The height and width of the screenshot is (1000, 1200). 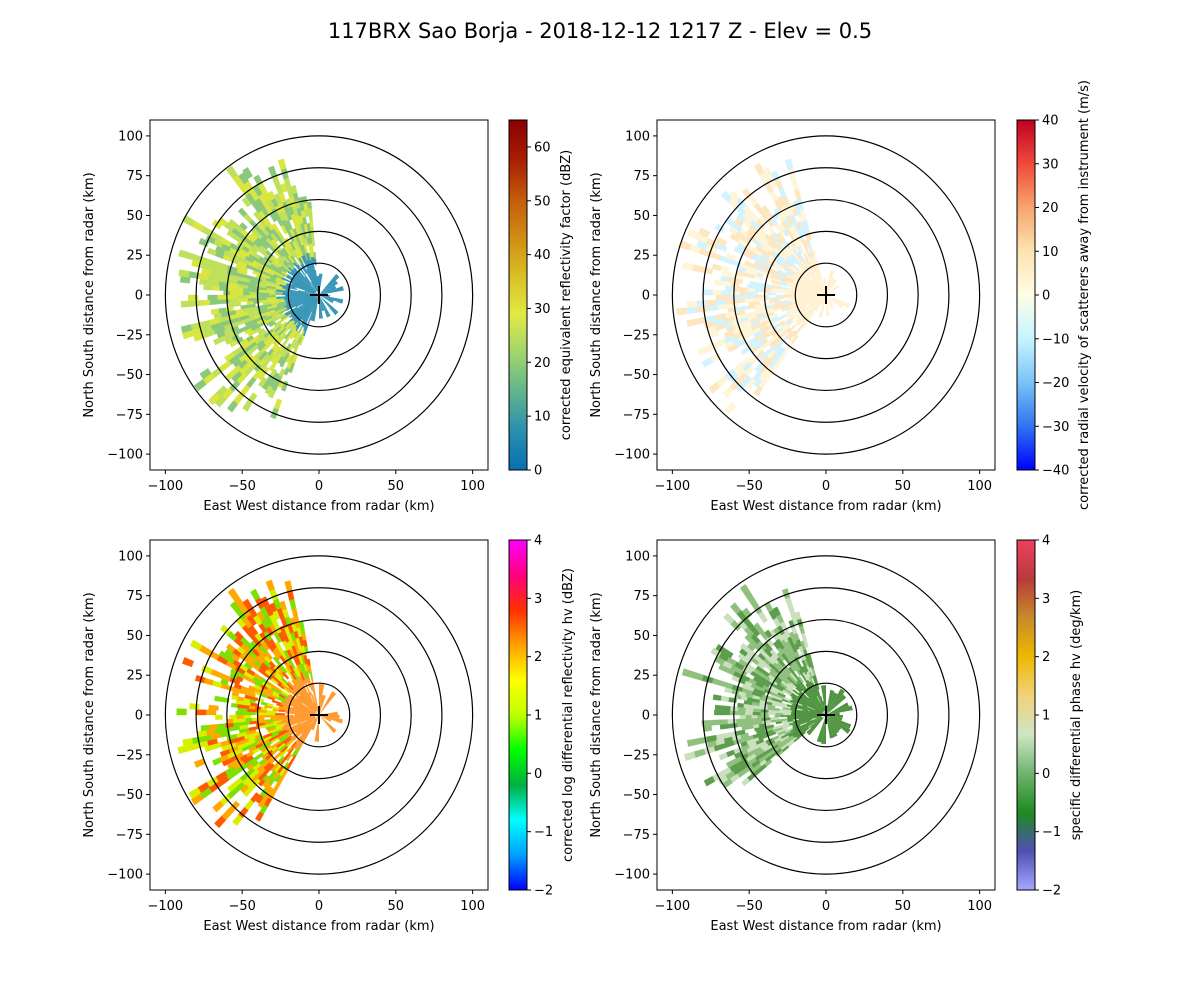 I want to click on x-tick-label: 0, so click(x=319, y=906).